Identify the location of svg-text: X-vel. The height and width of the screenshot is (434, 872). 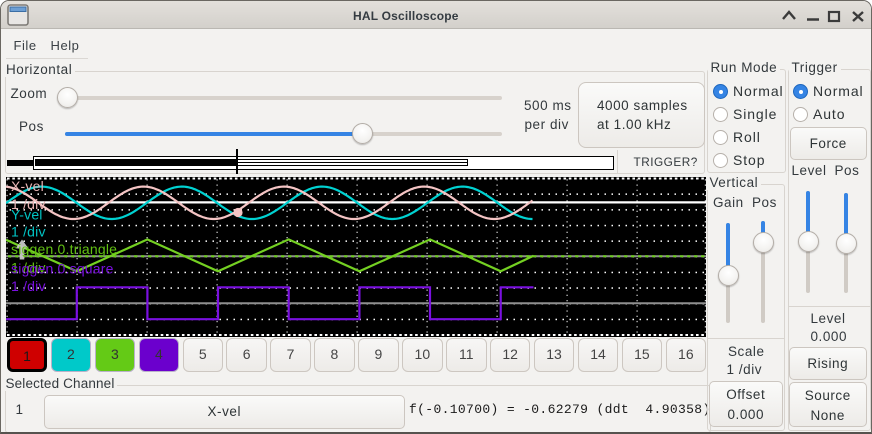
(27, 186).